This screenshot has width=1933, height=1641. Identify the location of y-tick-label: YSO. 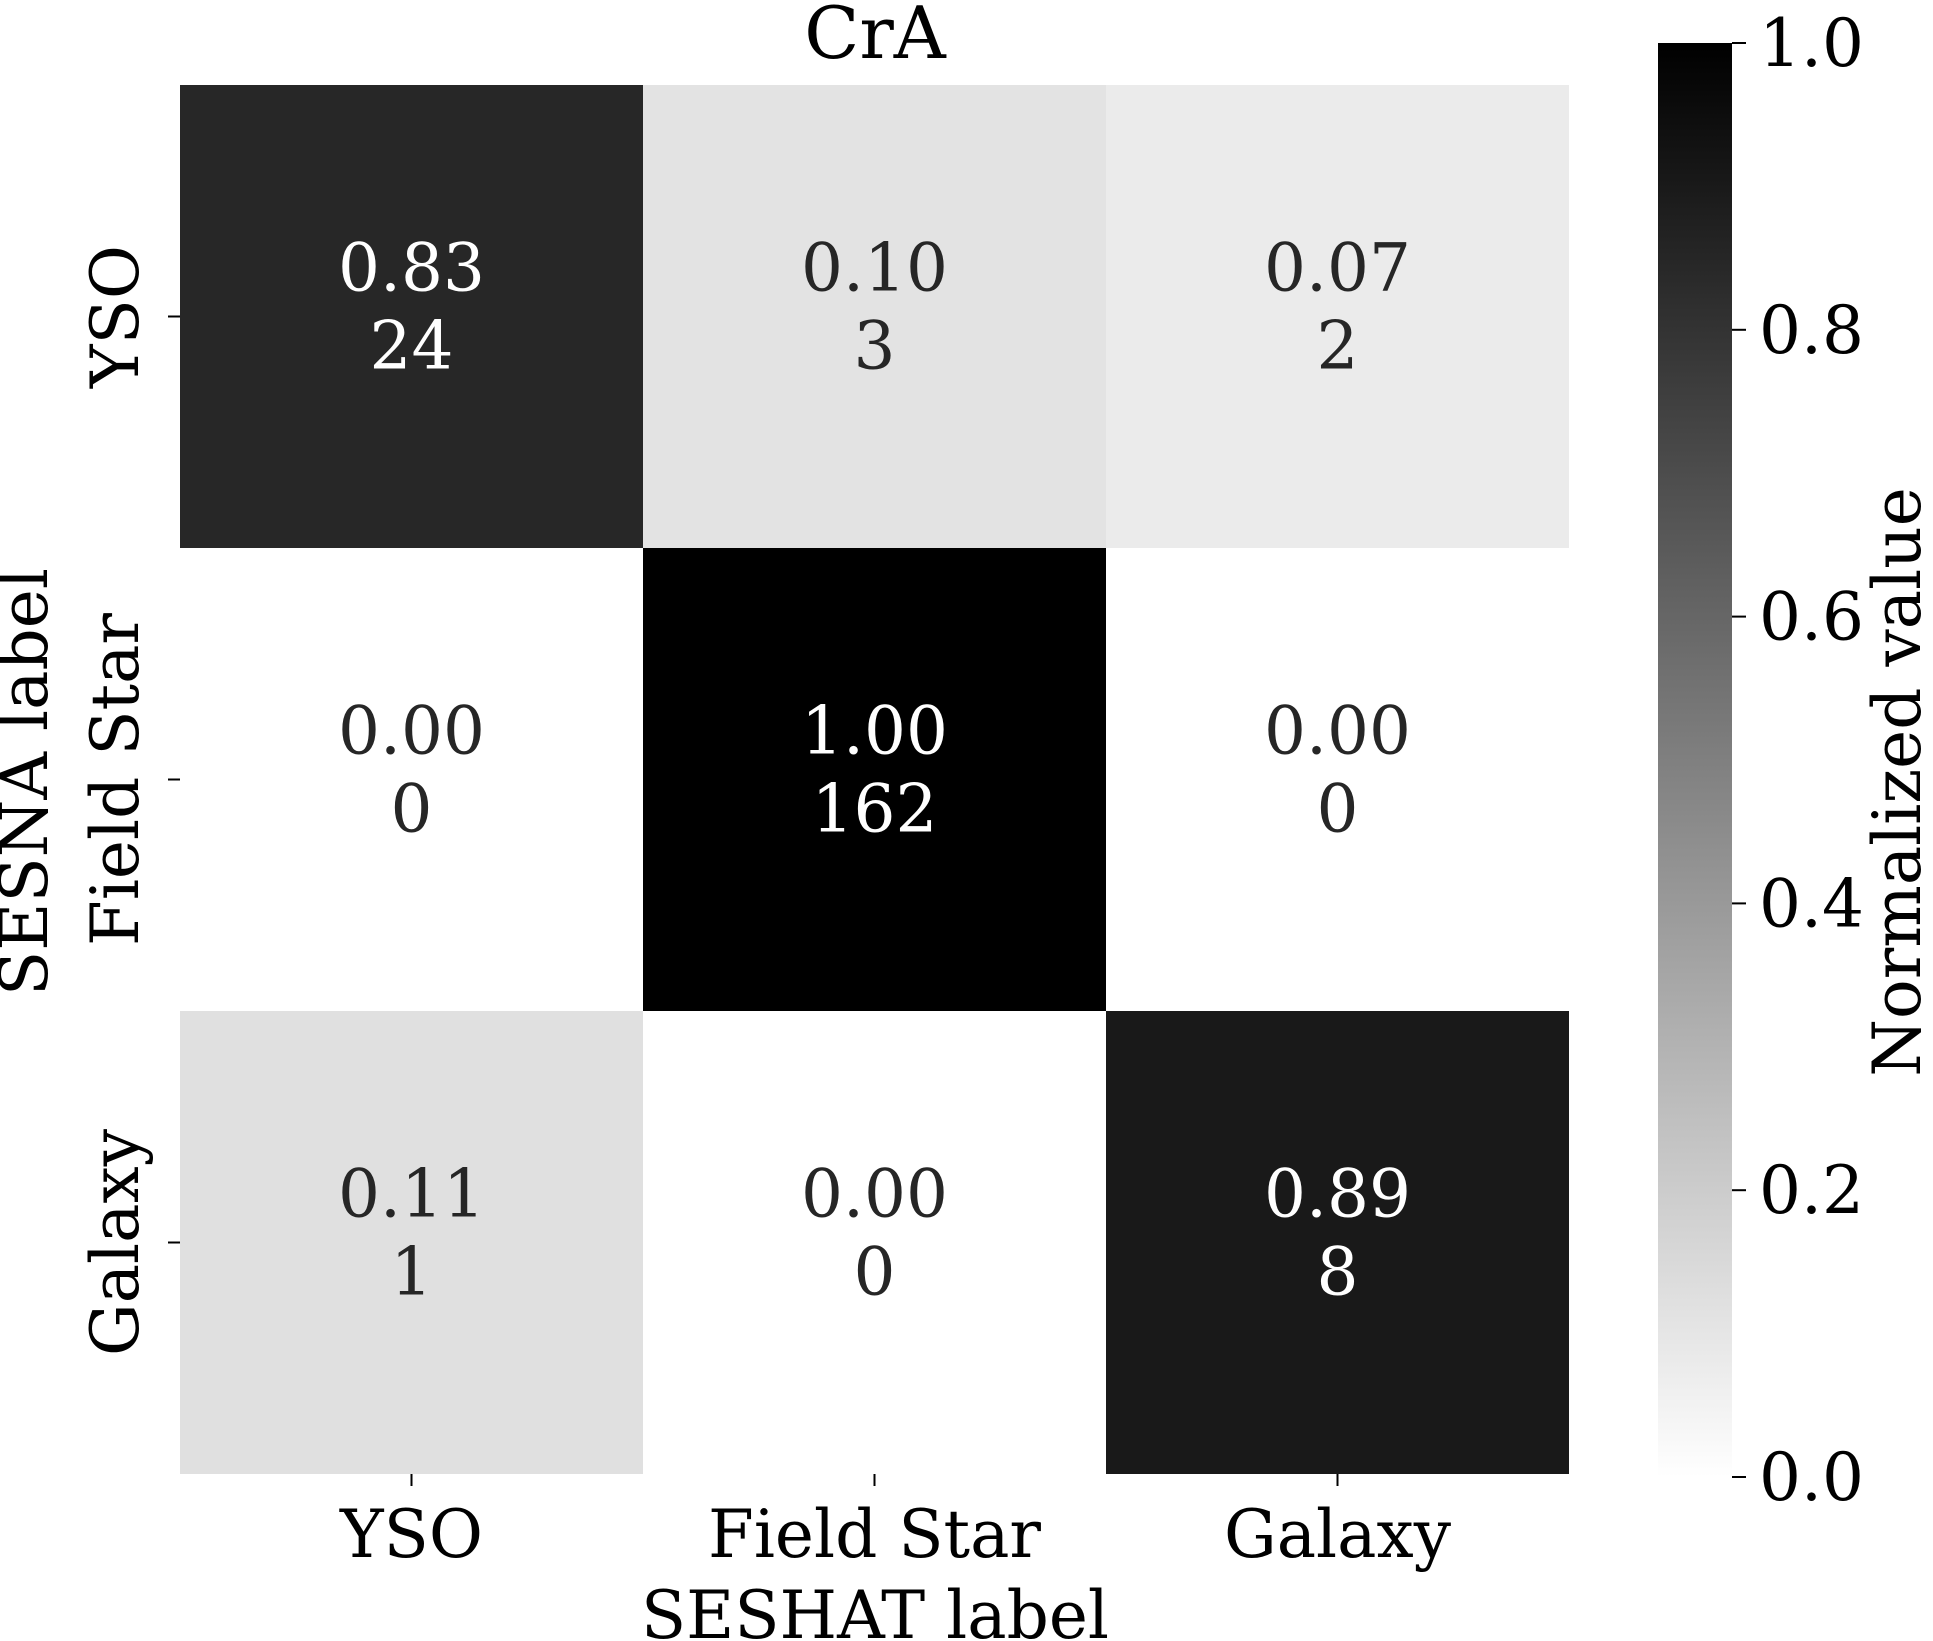
(115, 317).